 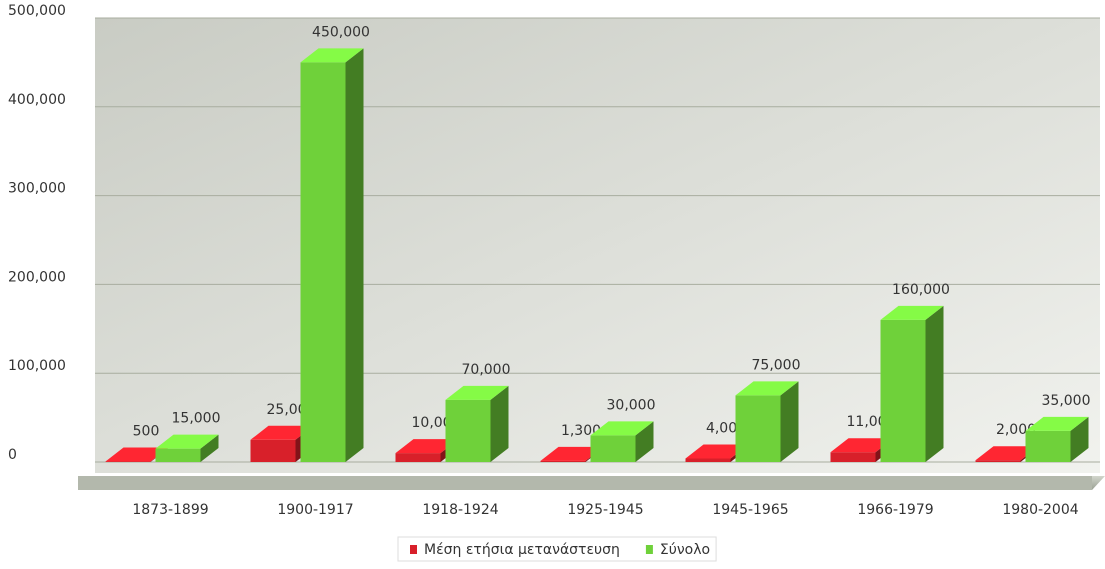 I want to click on value-label: 160,000, so click(x=921, y=290).